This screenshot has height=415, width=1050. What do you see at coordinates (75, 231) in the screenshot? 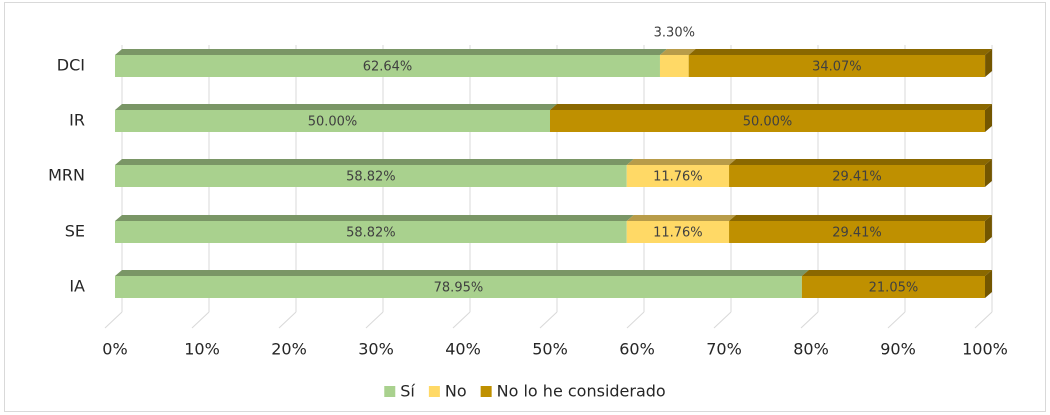
I see `category-label: SE` at bounding box center [75, 231].